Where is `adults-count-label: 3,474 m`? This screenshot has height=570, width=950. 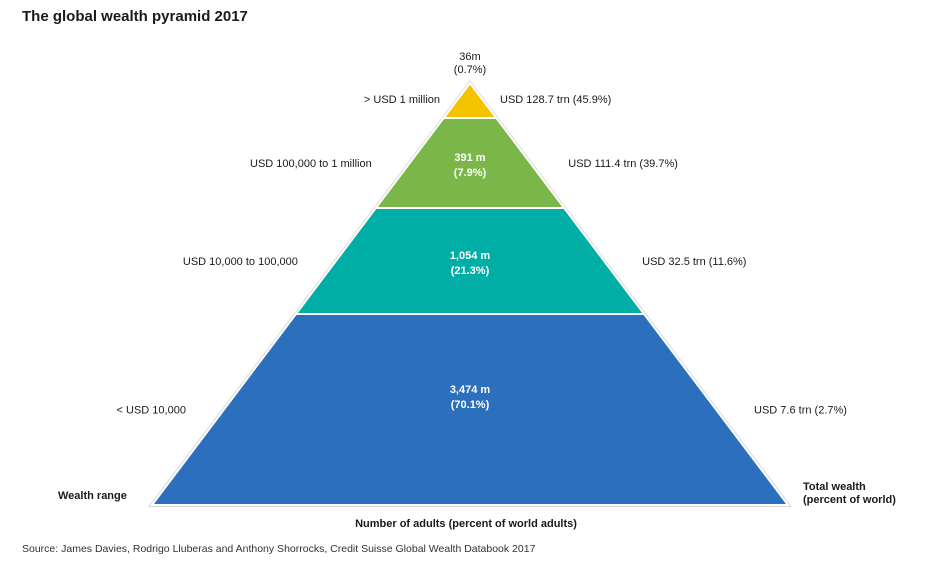
adults-count-label: 3,474 m is located at coordinates (470, 390).